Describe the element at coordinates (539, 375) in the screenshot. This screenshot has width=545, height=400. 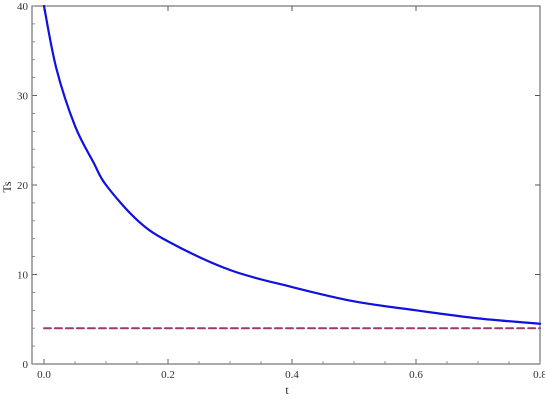
I see `x-tick-label: 0.8` at that location.